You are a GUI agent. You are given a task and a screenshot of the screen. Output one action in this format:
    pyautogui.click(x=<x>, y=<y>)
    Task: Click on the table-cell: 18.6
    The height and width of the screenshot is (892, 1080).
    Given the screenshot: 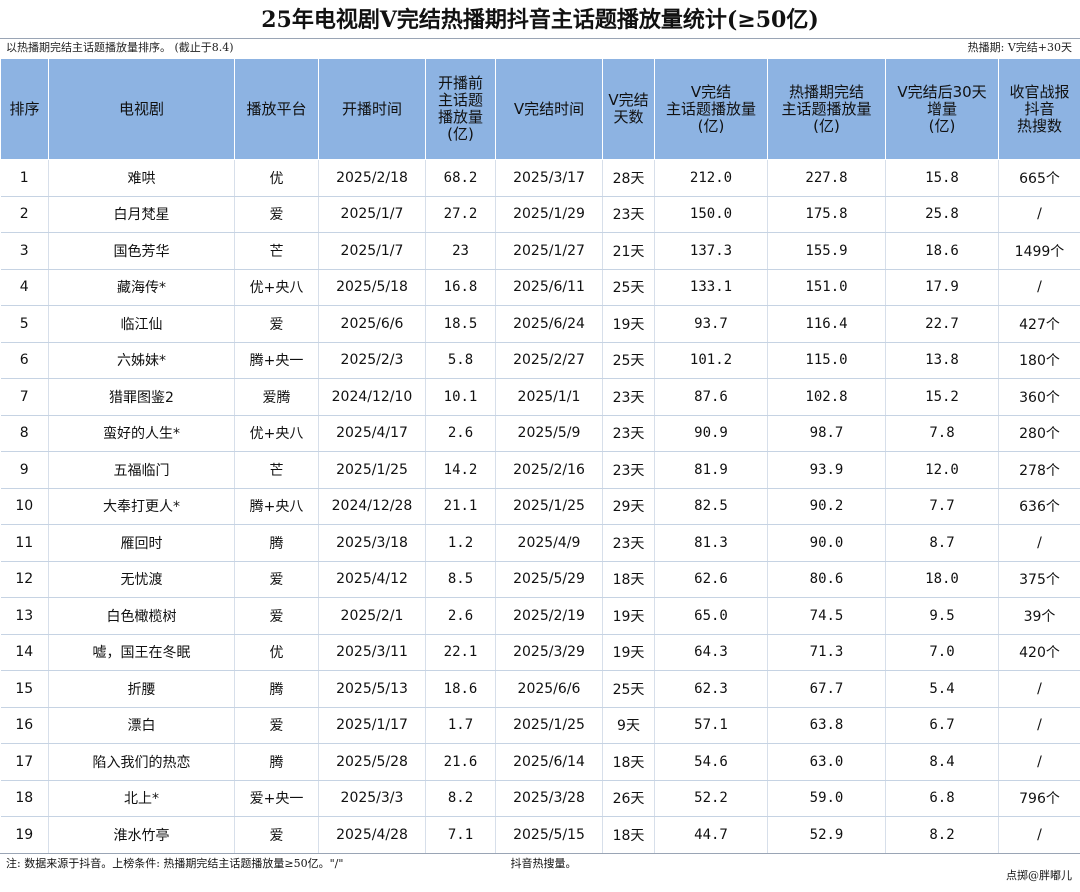 What is the action you would take?
    pyautogui.click(x=461, y=689)
    